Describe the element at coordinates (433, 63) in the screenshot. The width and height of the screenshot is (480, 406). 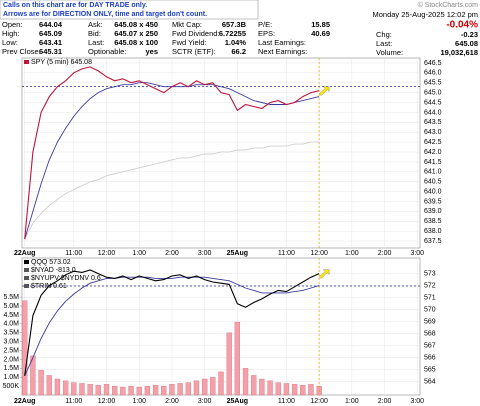
I see `y-tick-label: 646.5` at that location.